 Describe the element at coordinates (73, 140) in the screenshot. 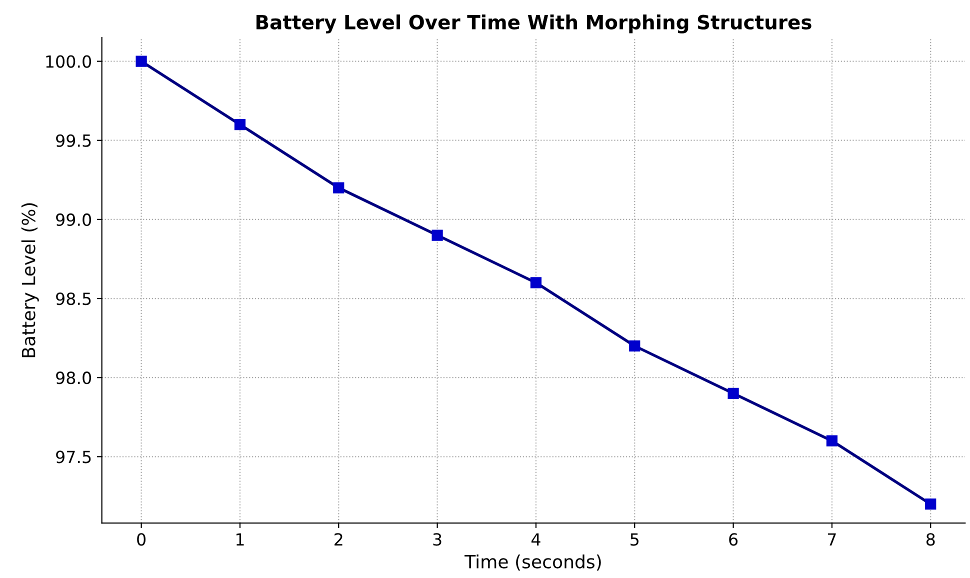

I see `y-tick-label: 99.5` at that location.